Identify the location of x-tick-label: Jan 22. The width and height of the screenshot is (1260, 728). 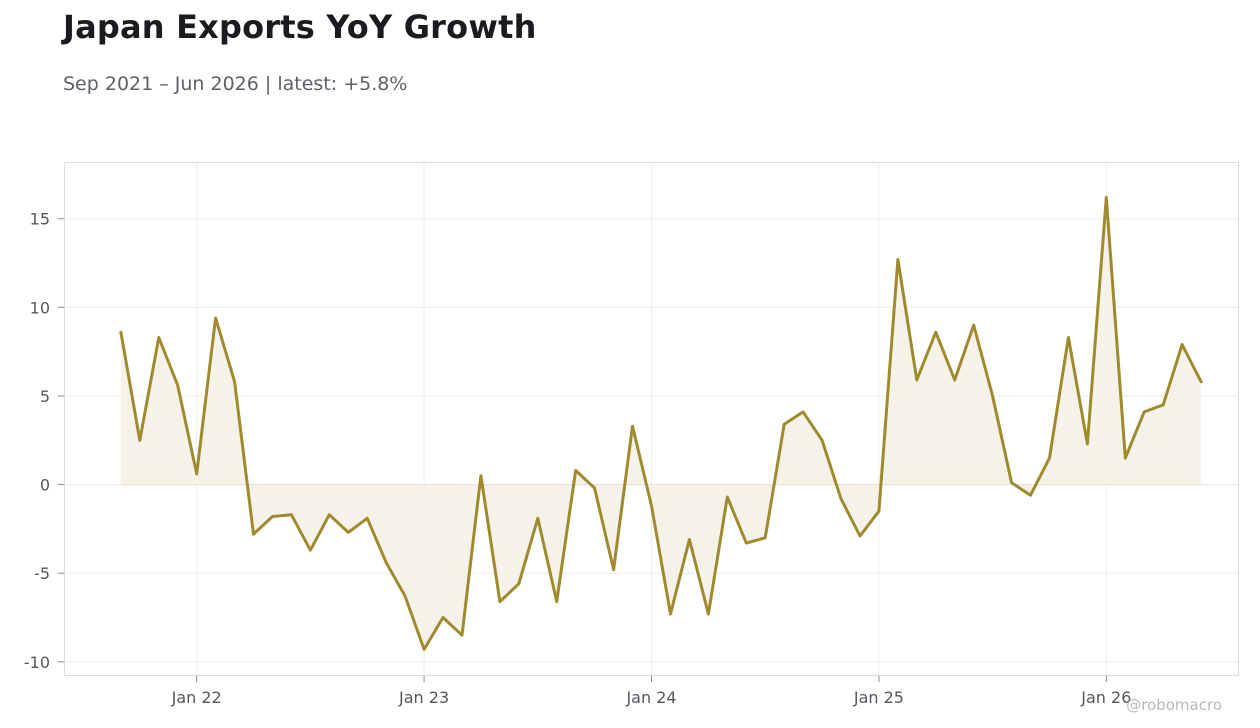
(196, 697).